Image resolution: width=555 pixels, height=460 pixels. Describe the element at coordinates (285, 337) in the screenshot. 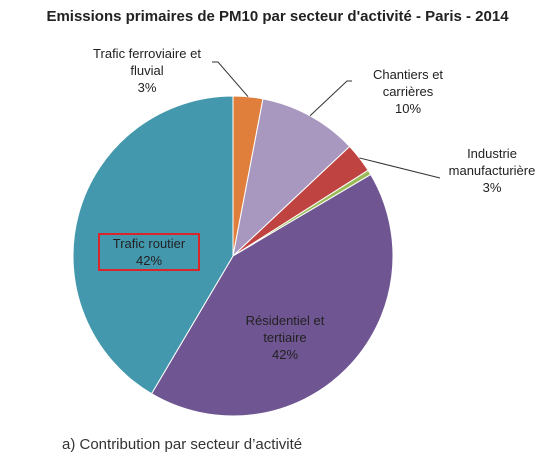

I see `label-residentiel: Résidentiel et tertiaire 42%` at that location.